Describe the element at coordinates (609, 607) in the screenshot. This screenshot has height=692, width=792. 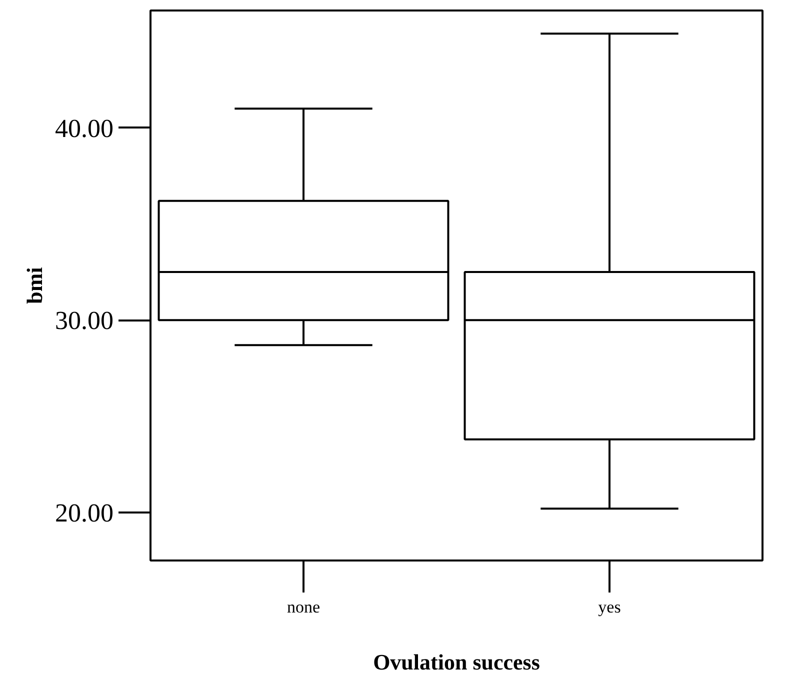
I see `x-tick-label: yes` at that location.